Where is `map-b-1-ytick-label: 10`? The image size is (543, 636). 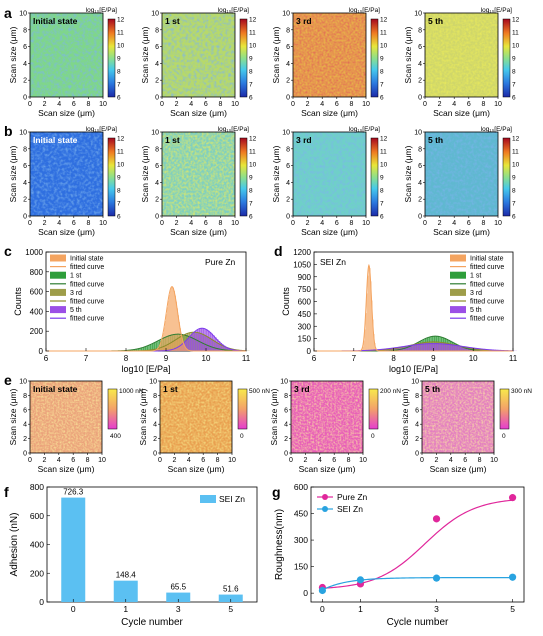 map-b-1-ytick-label: 10 is located at coordinates (155, 133).